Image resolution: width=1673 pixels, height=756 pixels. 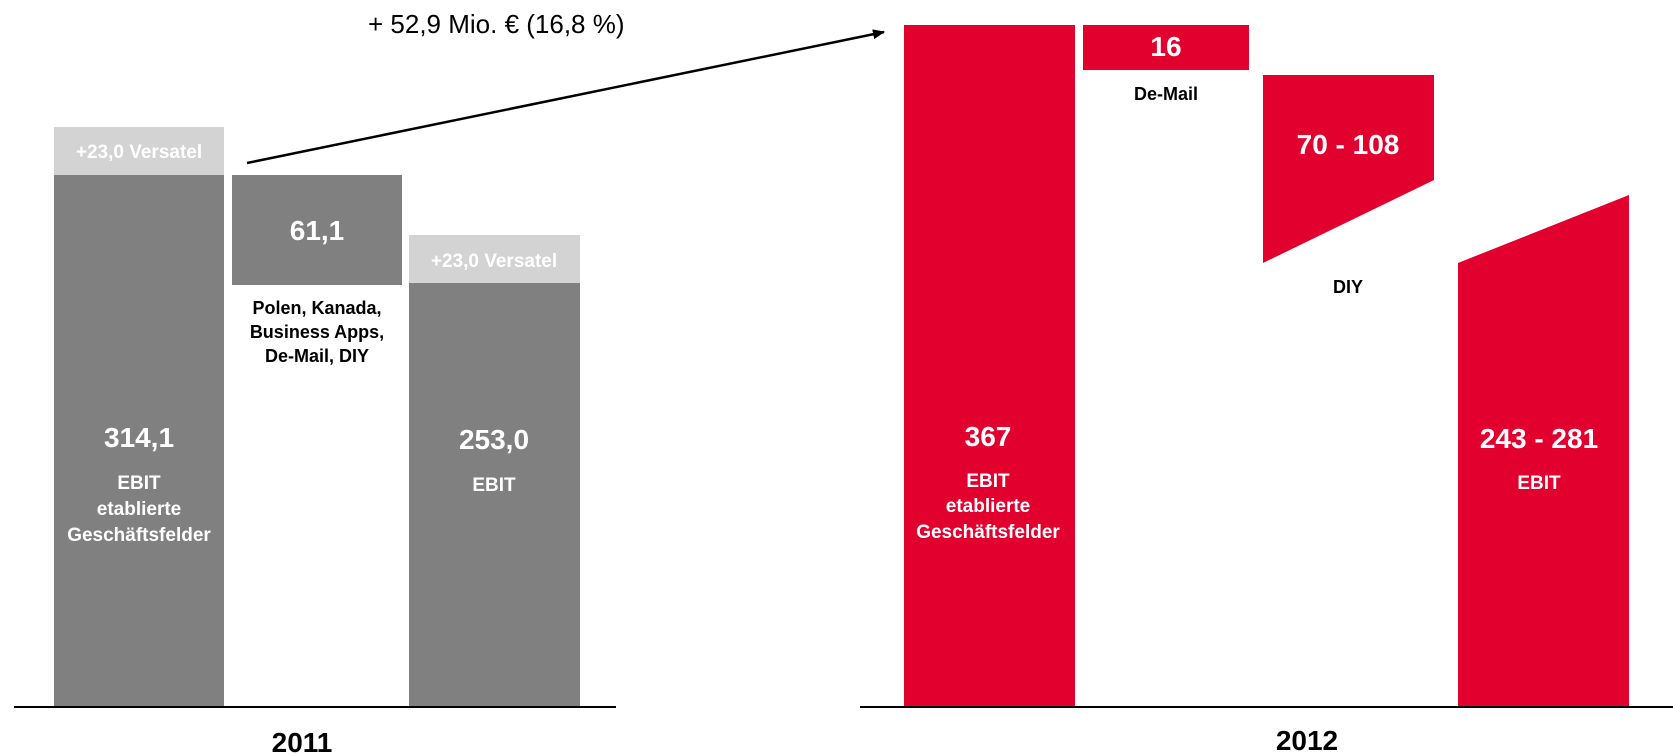 What do you see at coordinates (317, 332) in the screenshot?
I see `bar-2011-new-businesses-label-2: Business Apps,` at bounding box center [317, 332].